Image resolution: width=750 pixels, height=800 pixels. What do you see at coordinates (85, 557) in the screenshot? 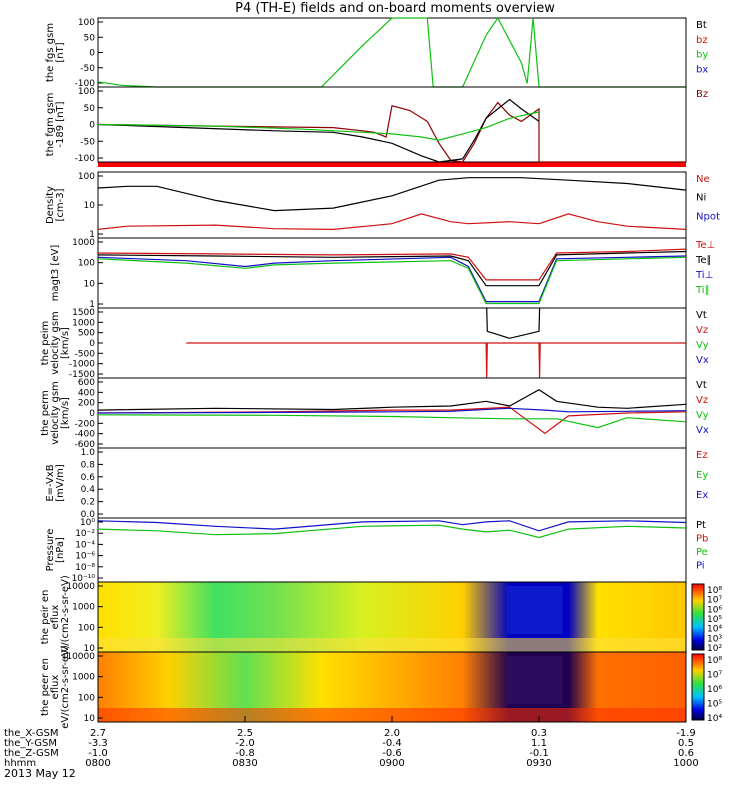
I see `y-tick-label: 10⁻⁶` at bounding box center [85, 557].